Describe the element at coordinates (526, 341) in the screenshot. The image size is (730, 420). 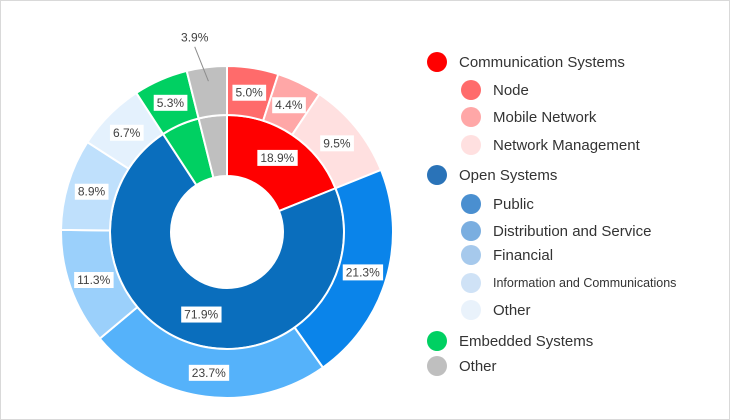
I see `legend-label: Embedded Systems` at that location.